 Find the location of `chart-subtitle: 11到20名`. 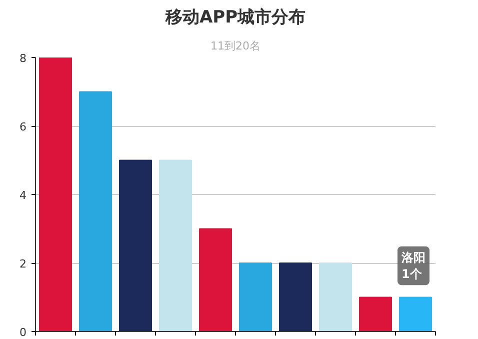

chart-subtitle: 11到20名 is located at coordinates (235, 46).